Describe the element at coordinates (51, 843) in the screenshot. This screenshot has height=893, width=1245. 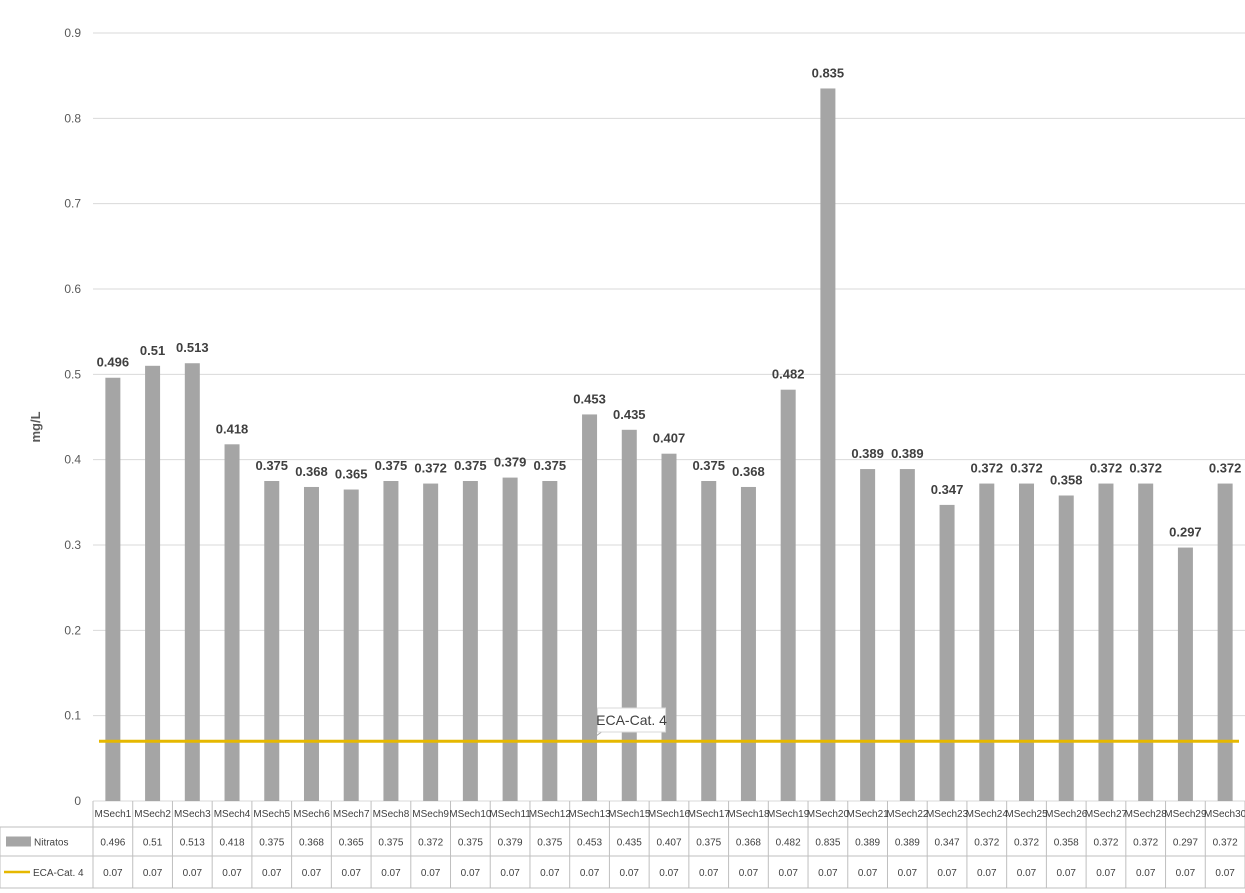
I see `legend-label-nitratos: Nitratos` at that location.